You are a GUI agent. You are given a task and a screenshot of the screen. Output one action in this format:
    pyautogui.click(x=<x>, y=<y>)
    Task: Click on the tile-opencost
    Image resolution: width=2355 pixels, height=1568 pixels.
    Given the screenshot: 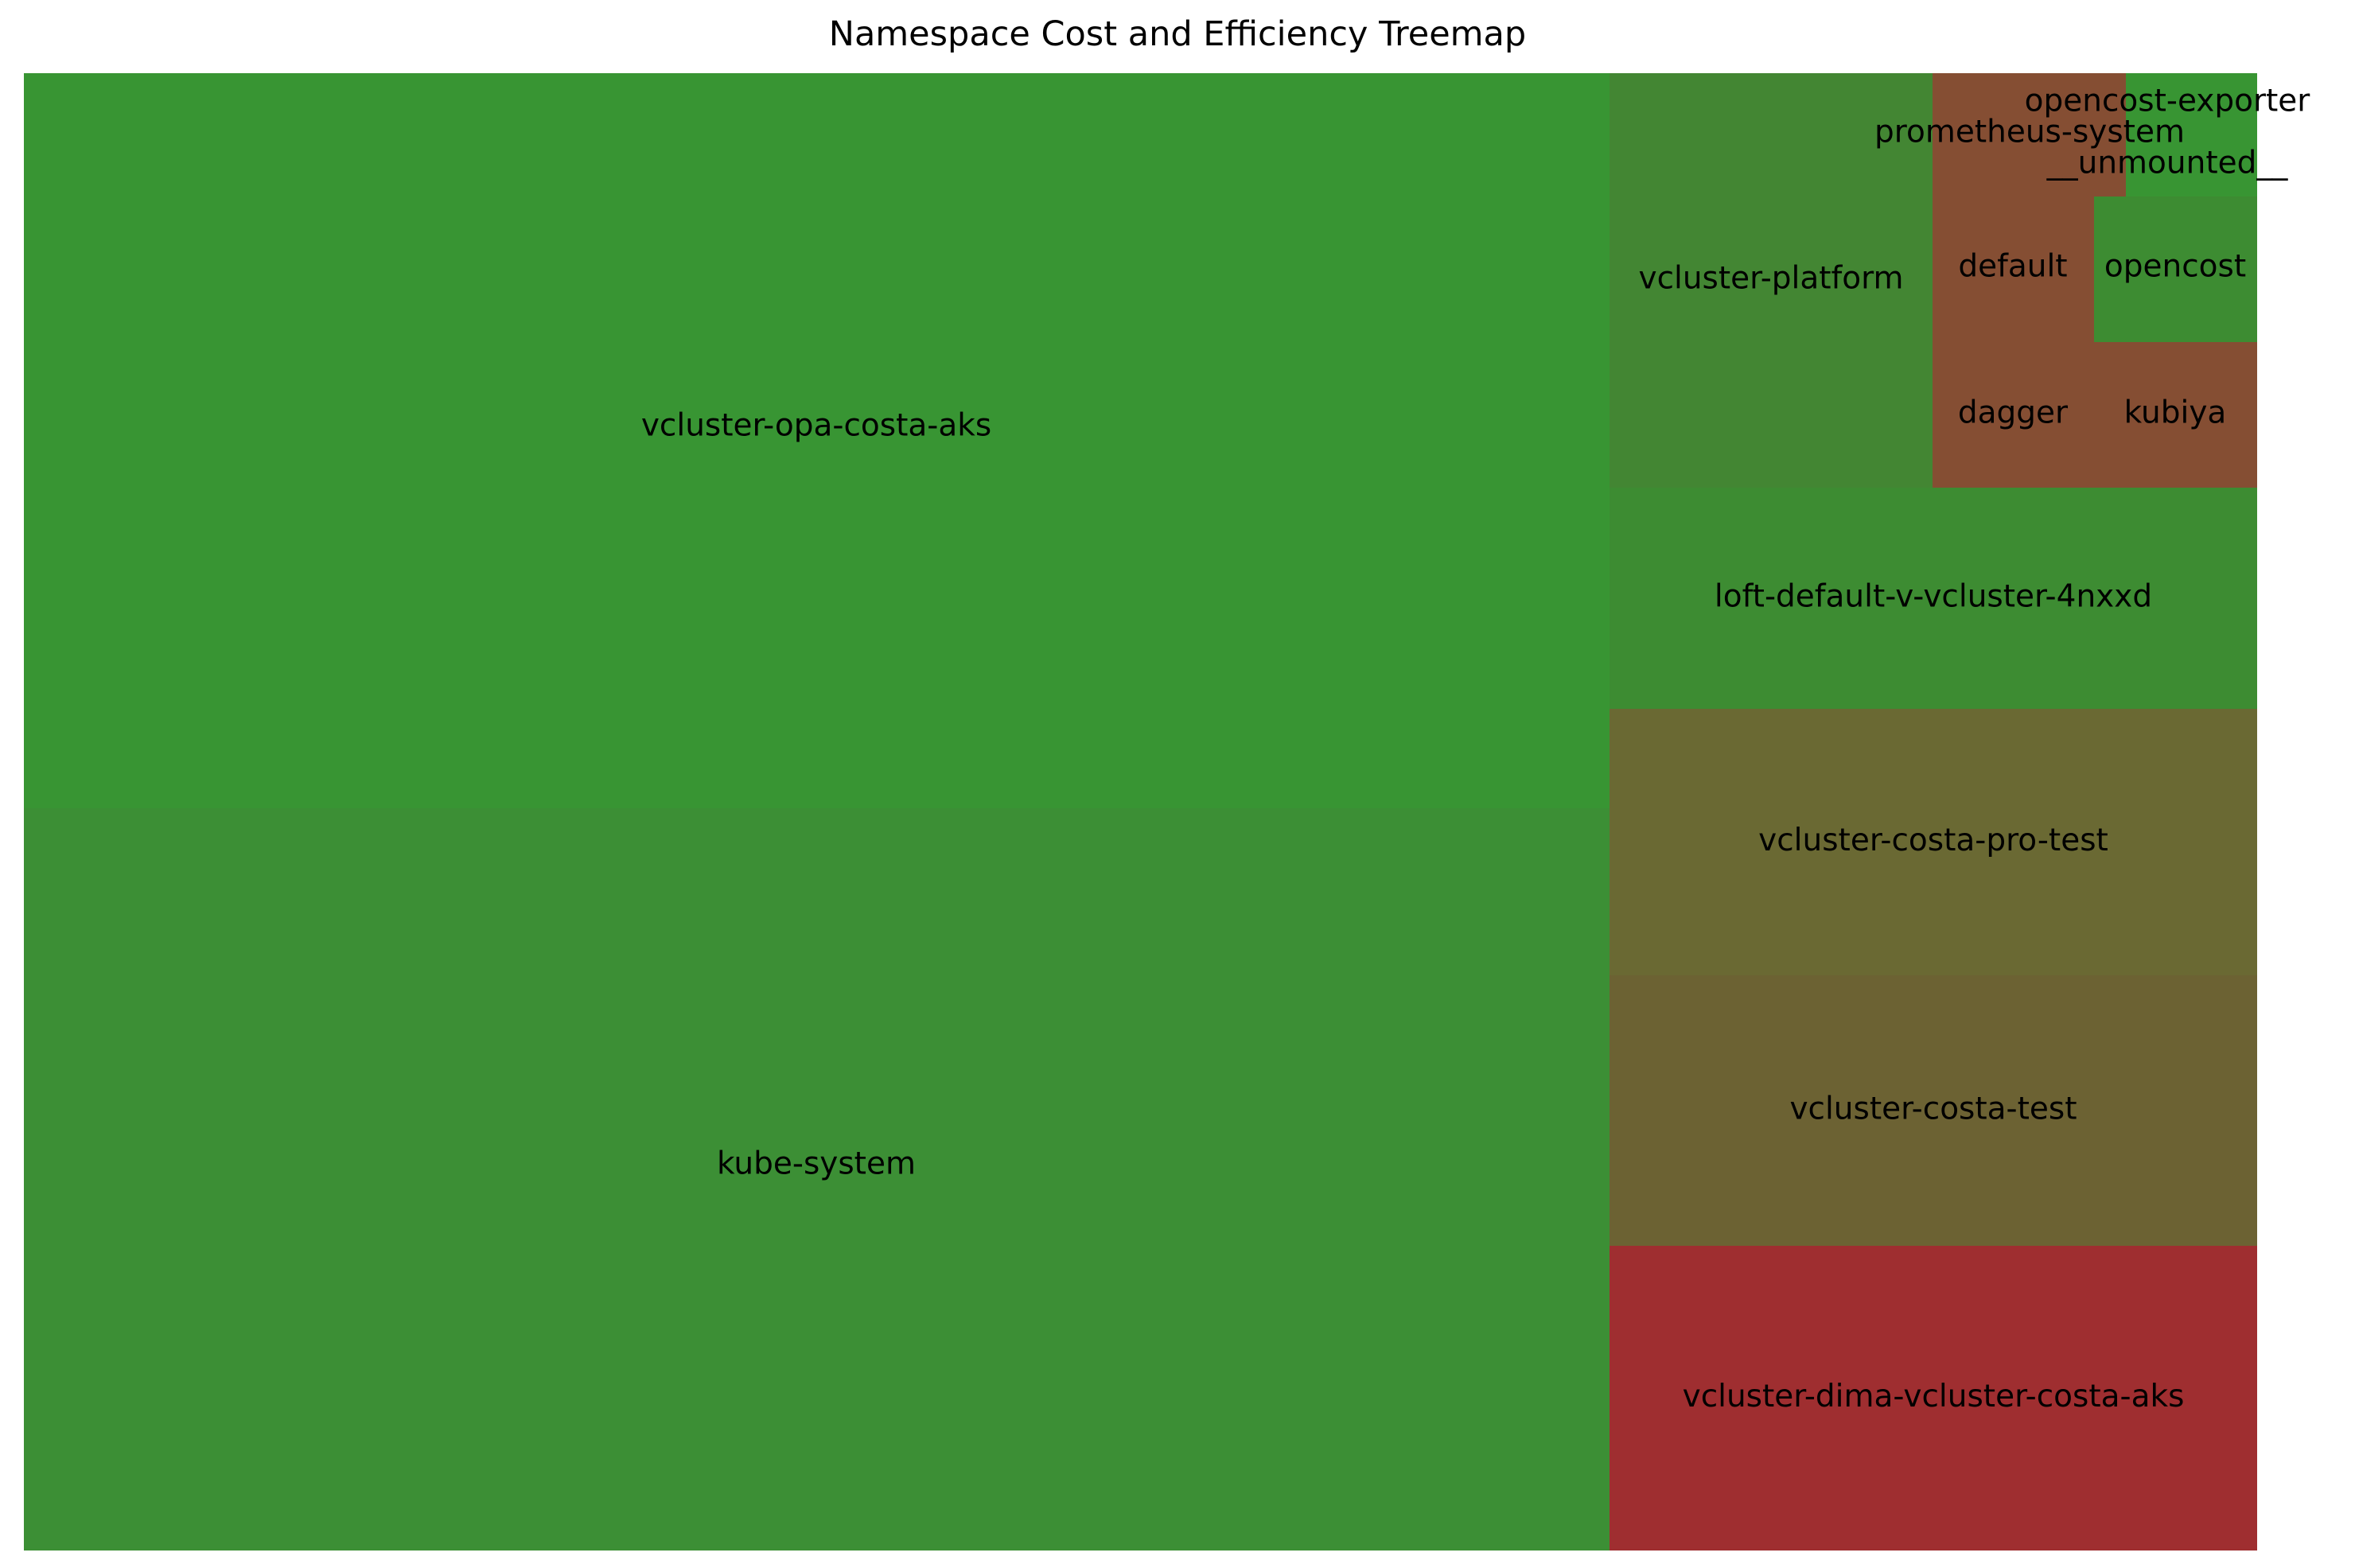 What is the action you would take?
    pyautogui.click(x=2175, y=269)
    